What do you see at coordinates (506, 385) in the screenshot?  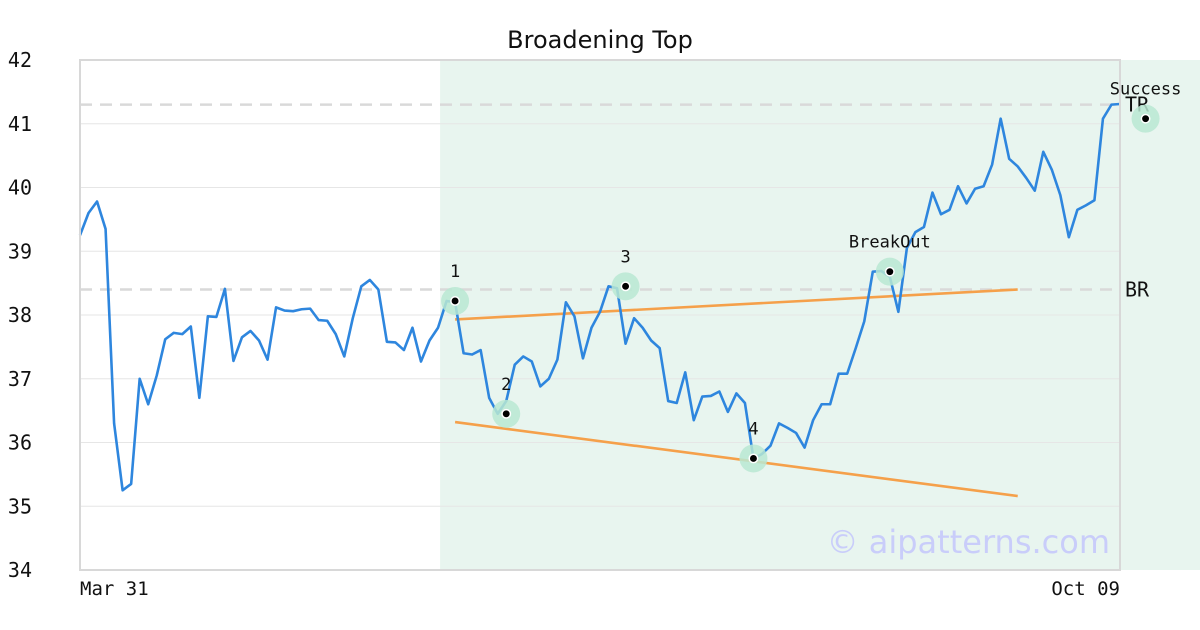 I see `pattern-point-label: 2` at bounding box center [506, 385].